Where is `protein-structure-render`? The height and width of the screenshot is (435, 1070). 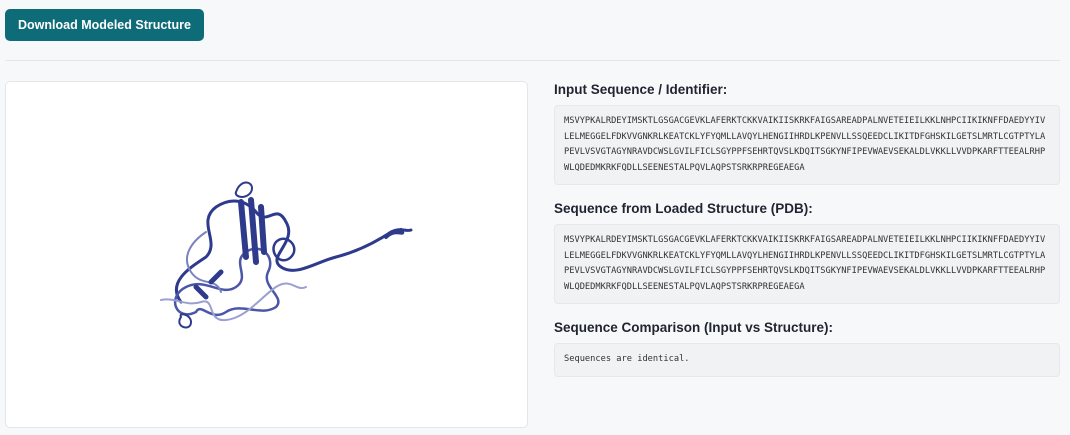
protein-structure-render is located at coordinates (286, 255).